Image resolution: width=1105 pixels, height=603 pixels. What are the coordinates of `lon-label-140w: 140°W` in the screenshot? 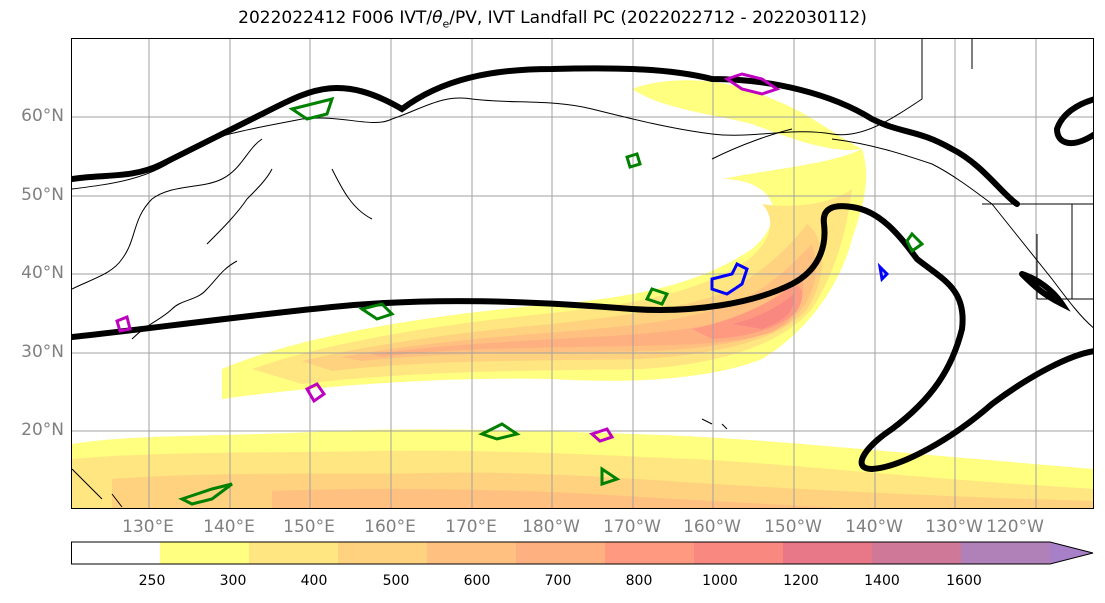 It's located at (874, 527).